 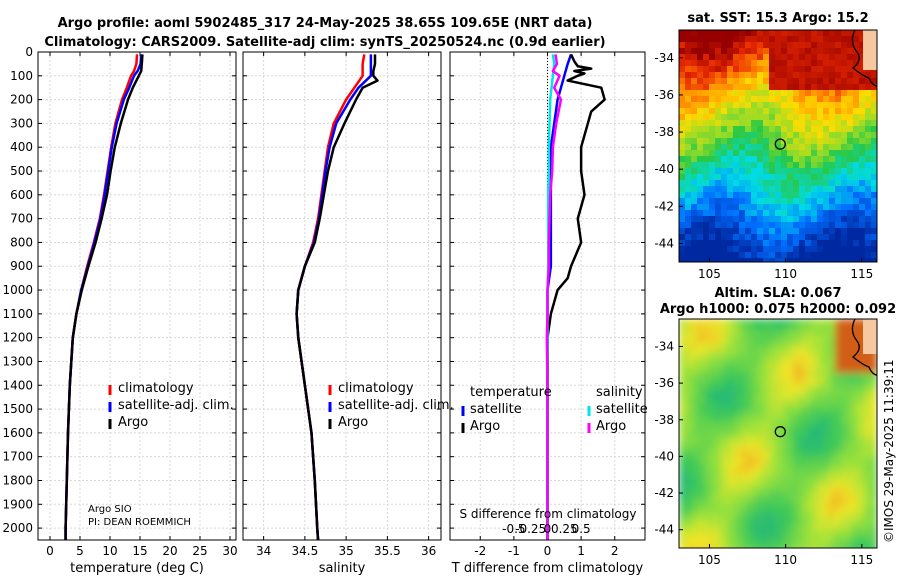 I want to click on series-line-climatology, so click(x=101, y=297).